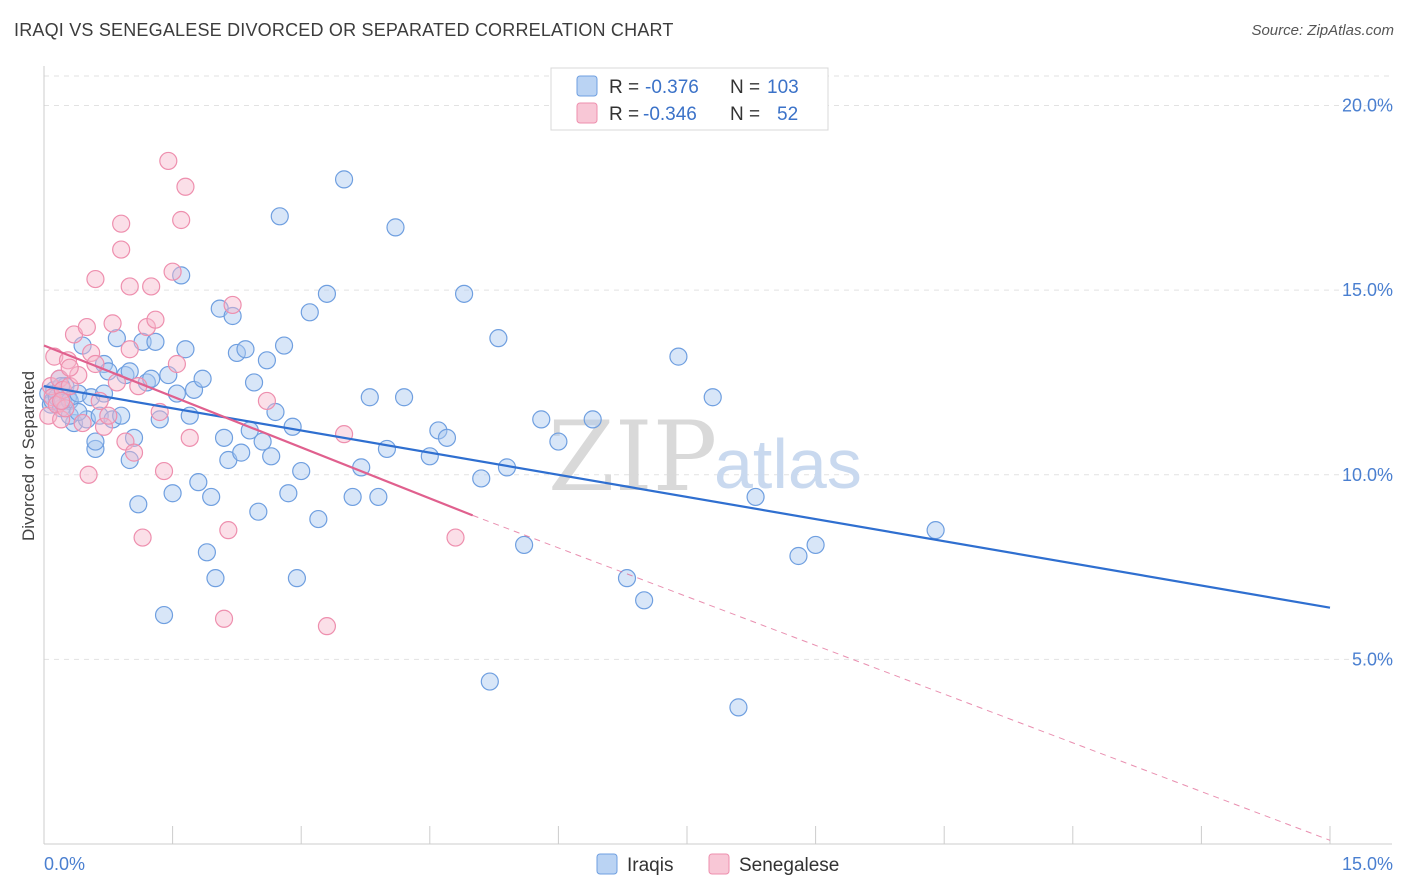 The width and height of the screenshot is (1406, 892). Describe the element at coordinates (624, 114) in the screenshot. I see `legend-r-label-senegalese: R =` at that location.